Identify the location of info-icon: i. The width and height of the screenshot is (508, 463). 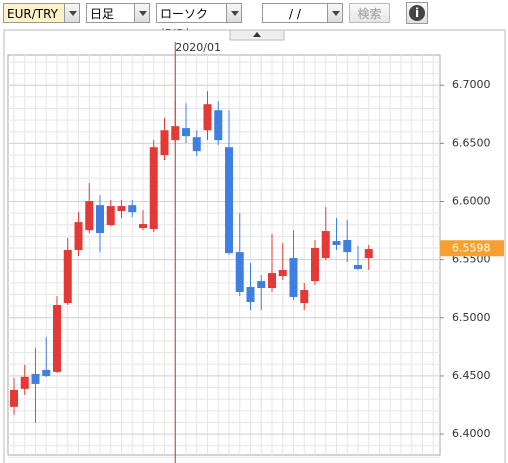
(417, 13).